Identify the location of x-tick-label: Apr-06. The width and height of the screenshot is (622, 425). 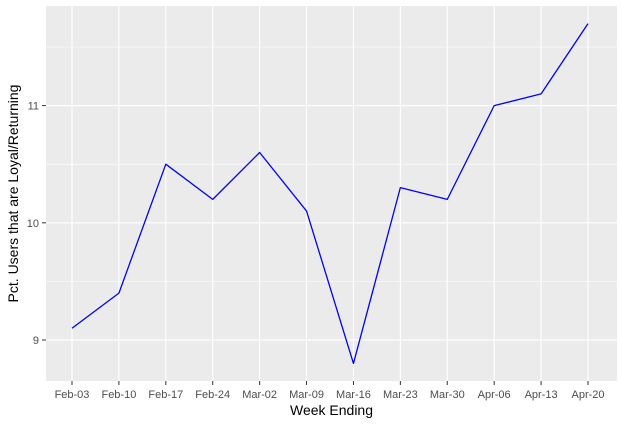
(494, 395).